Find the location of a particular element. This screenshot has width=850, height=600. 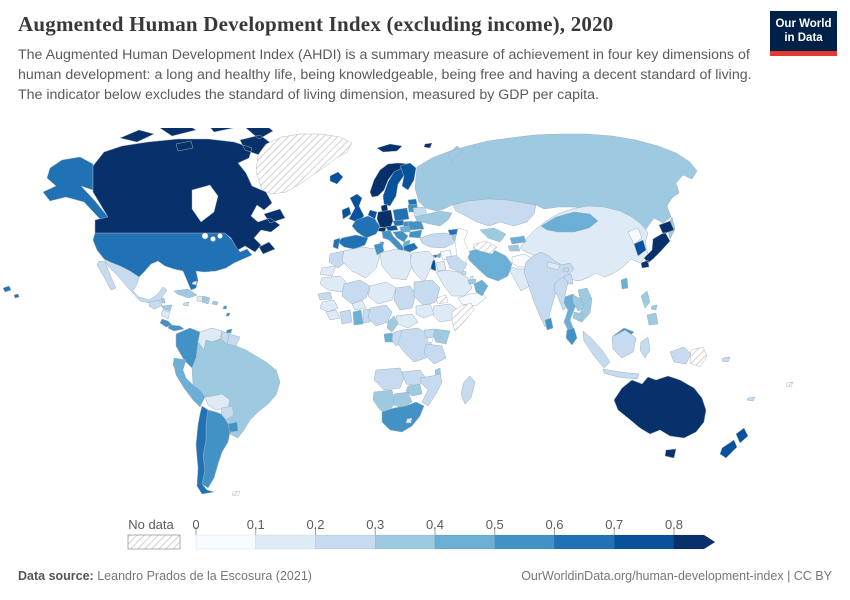

country-honduras is located at coordinates (167, 308).